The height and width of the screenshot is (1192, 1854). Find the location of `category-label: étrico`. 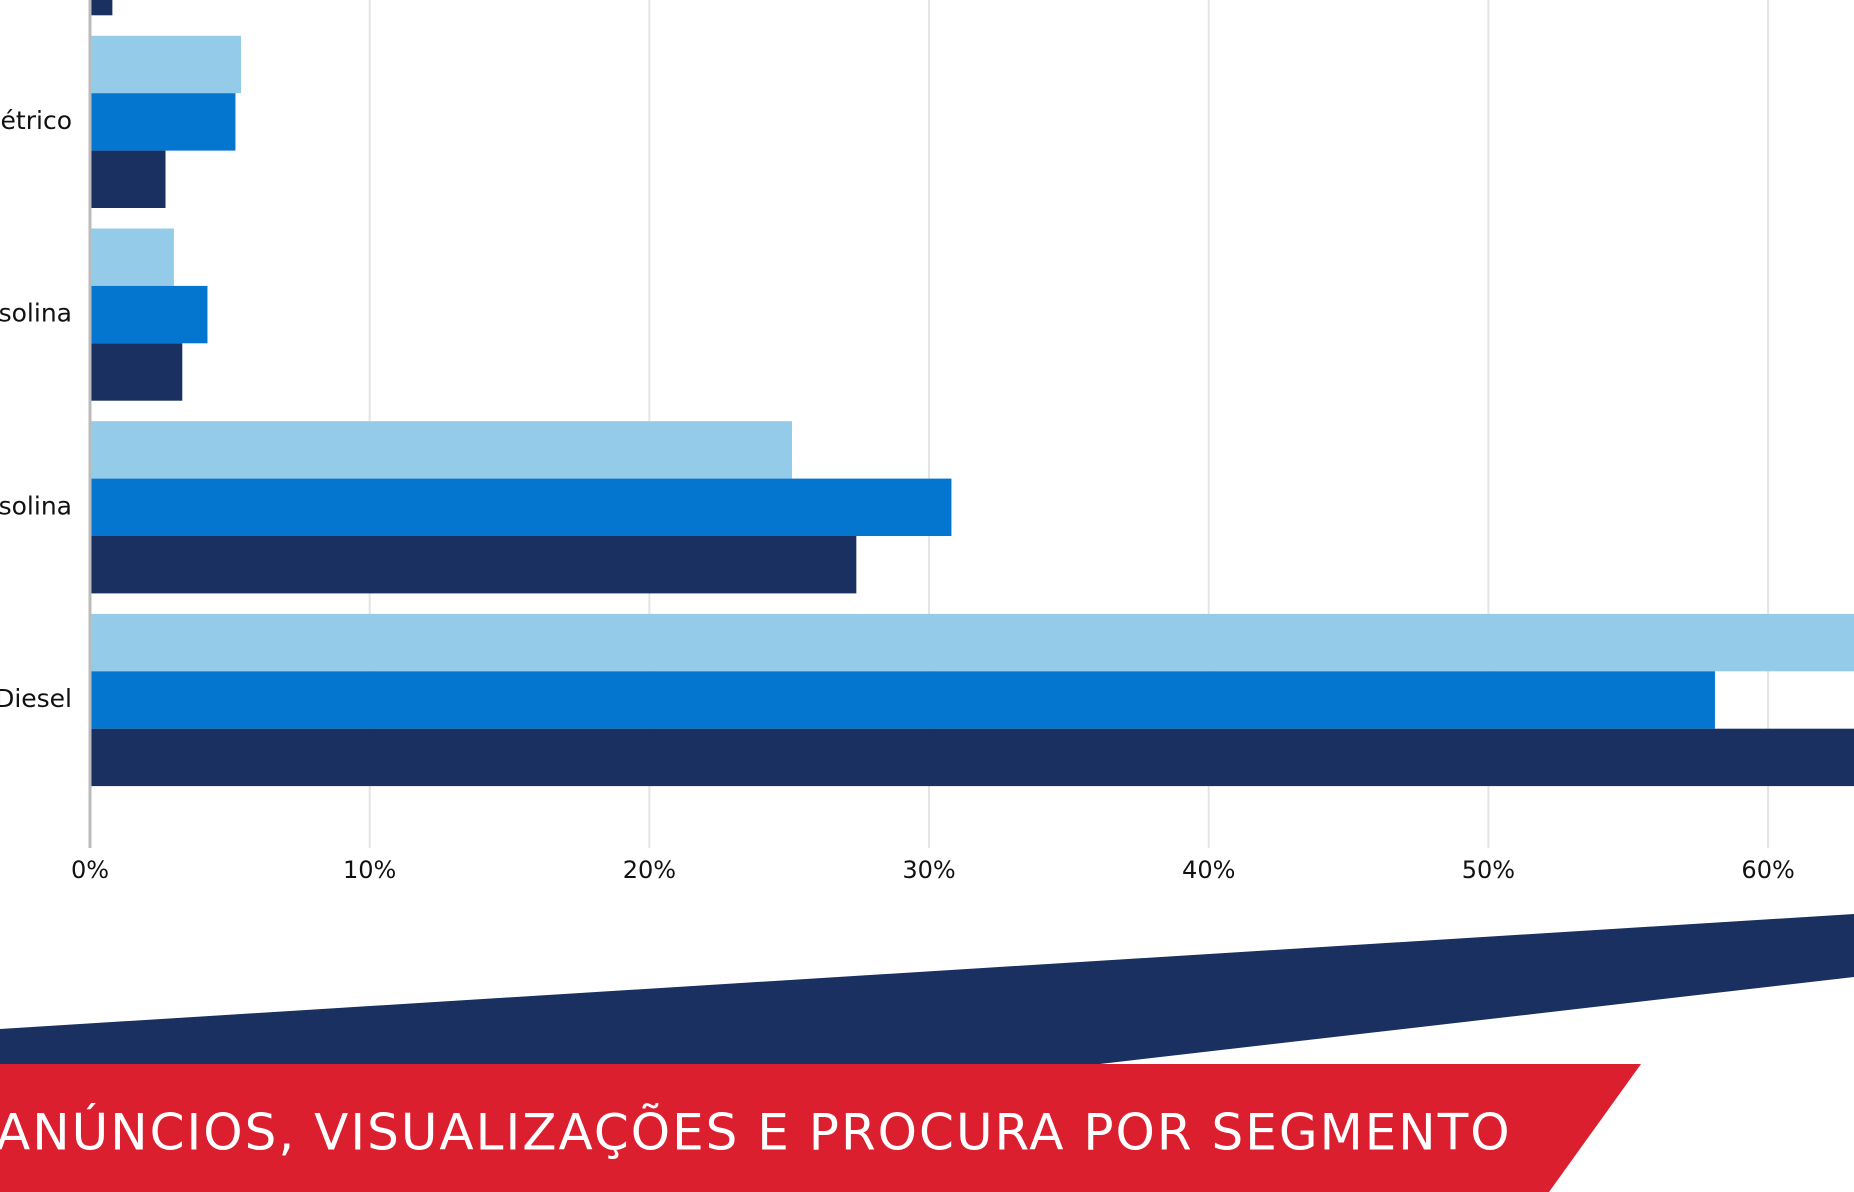

category-label: étrico is located at coordinates (36, 120).